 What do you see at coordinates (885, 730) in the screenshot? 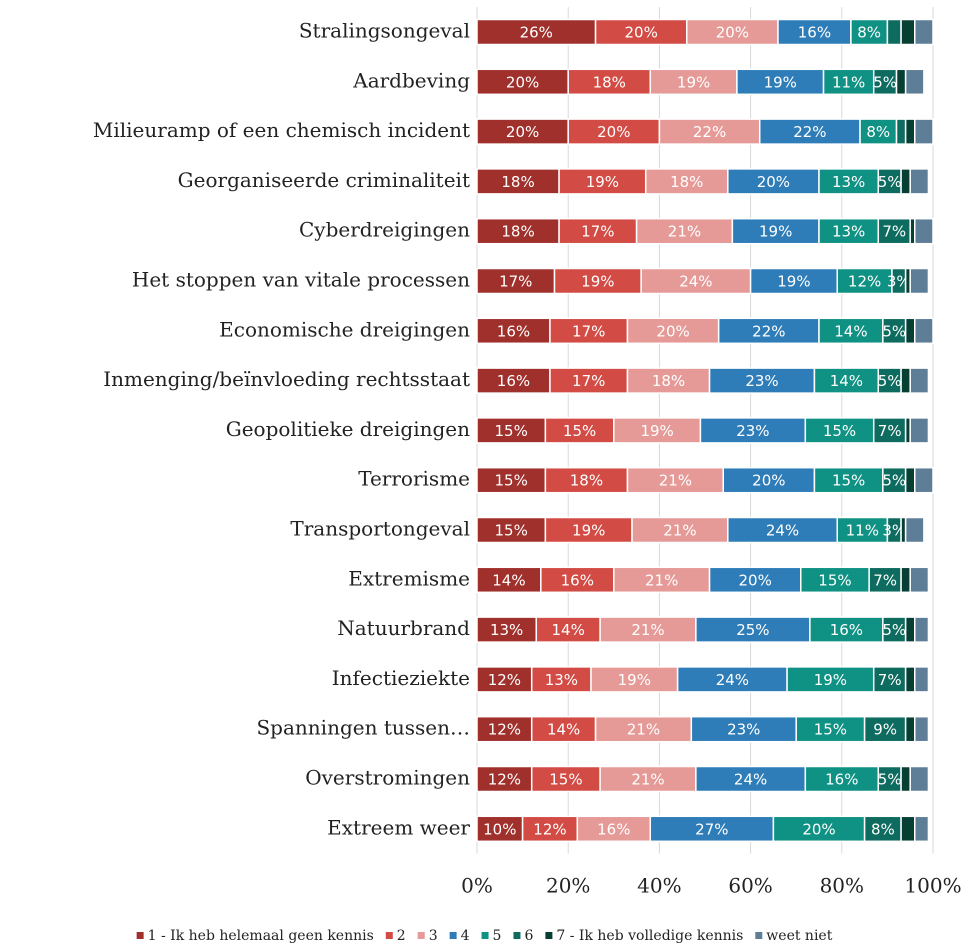
I see `data-label: 9%` at bounding box center [885, 730].